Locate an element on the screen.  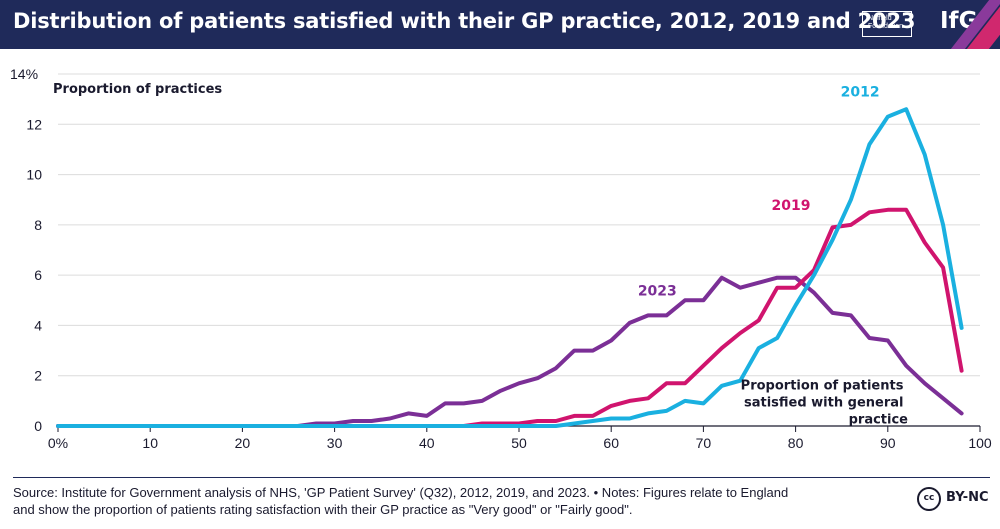
x-tick-label: 80 is located at coordinates (796, 443).